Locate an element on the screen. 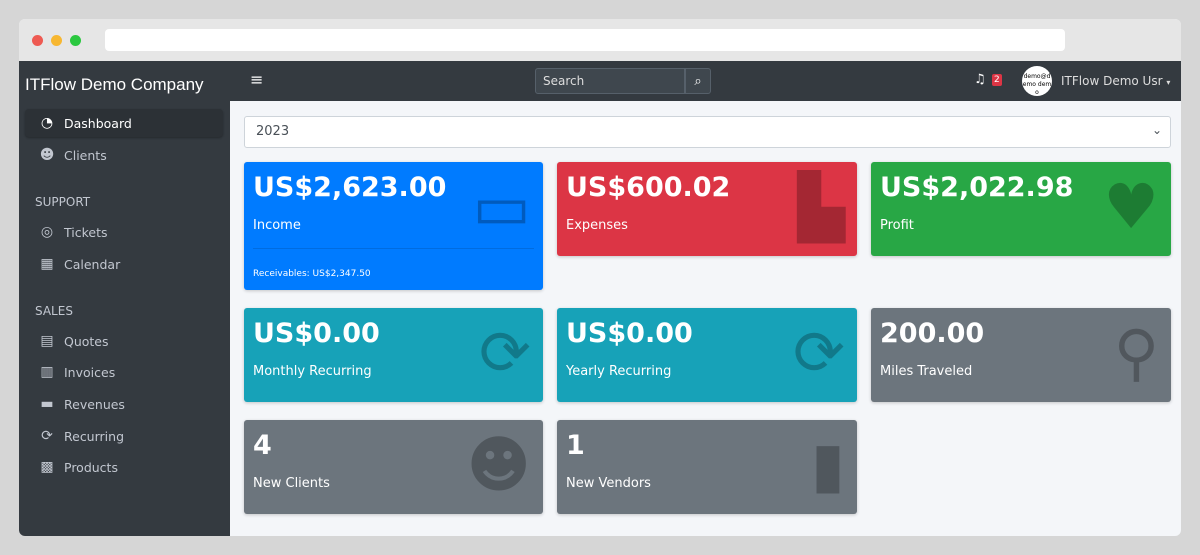 The image size is (1200, 555). browser-titlebar is located at coordinates (600, 40).